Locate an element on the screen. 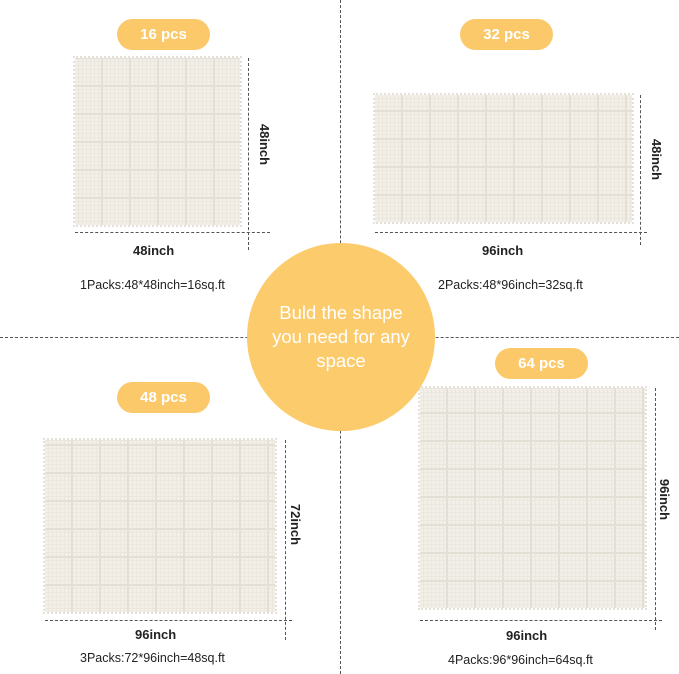 This screenshot has height=674, width=679. pcs-badge: 64 pcs is located at coordinates (541, 363).